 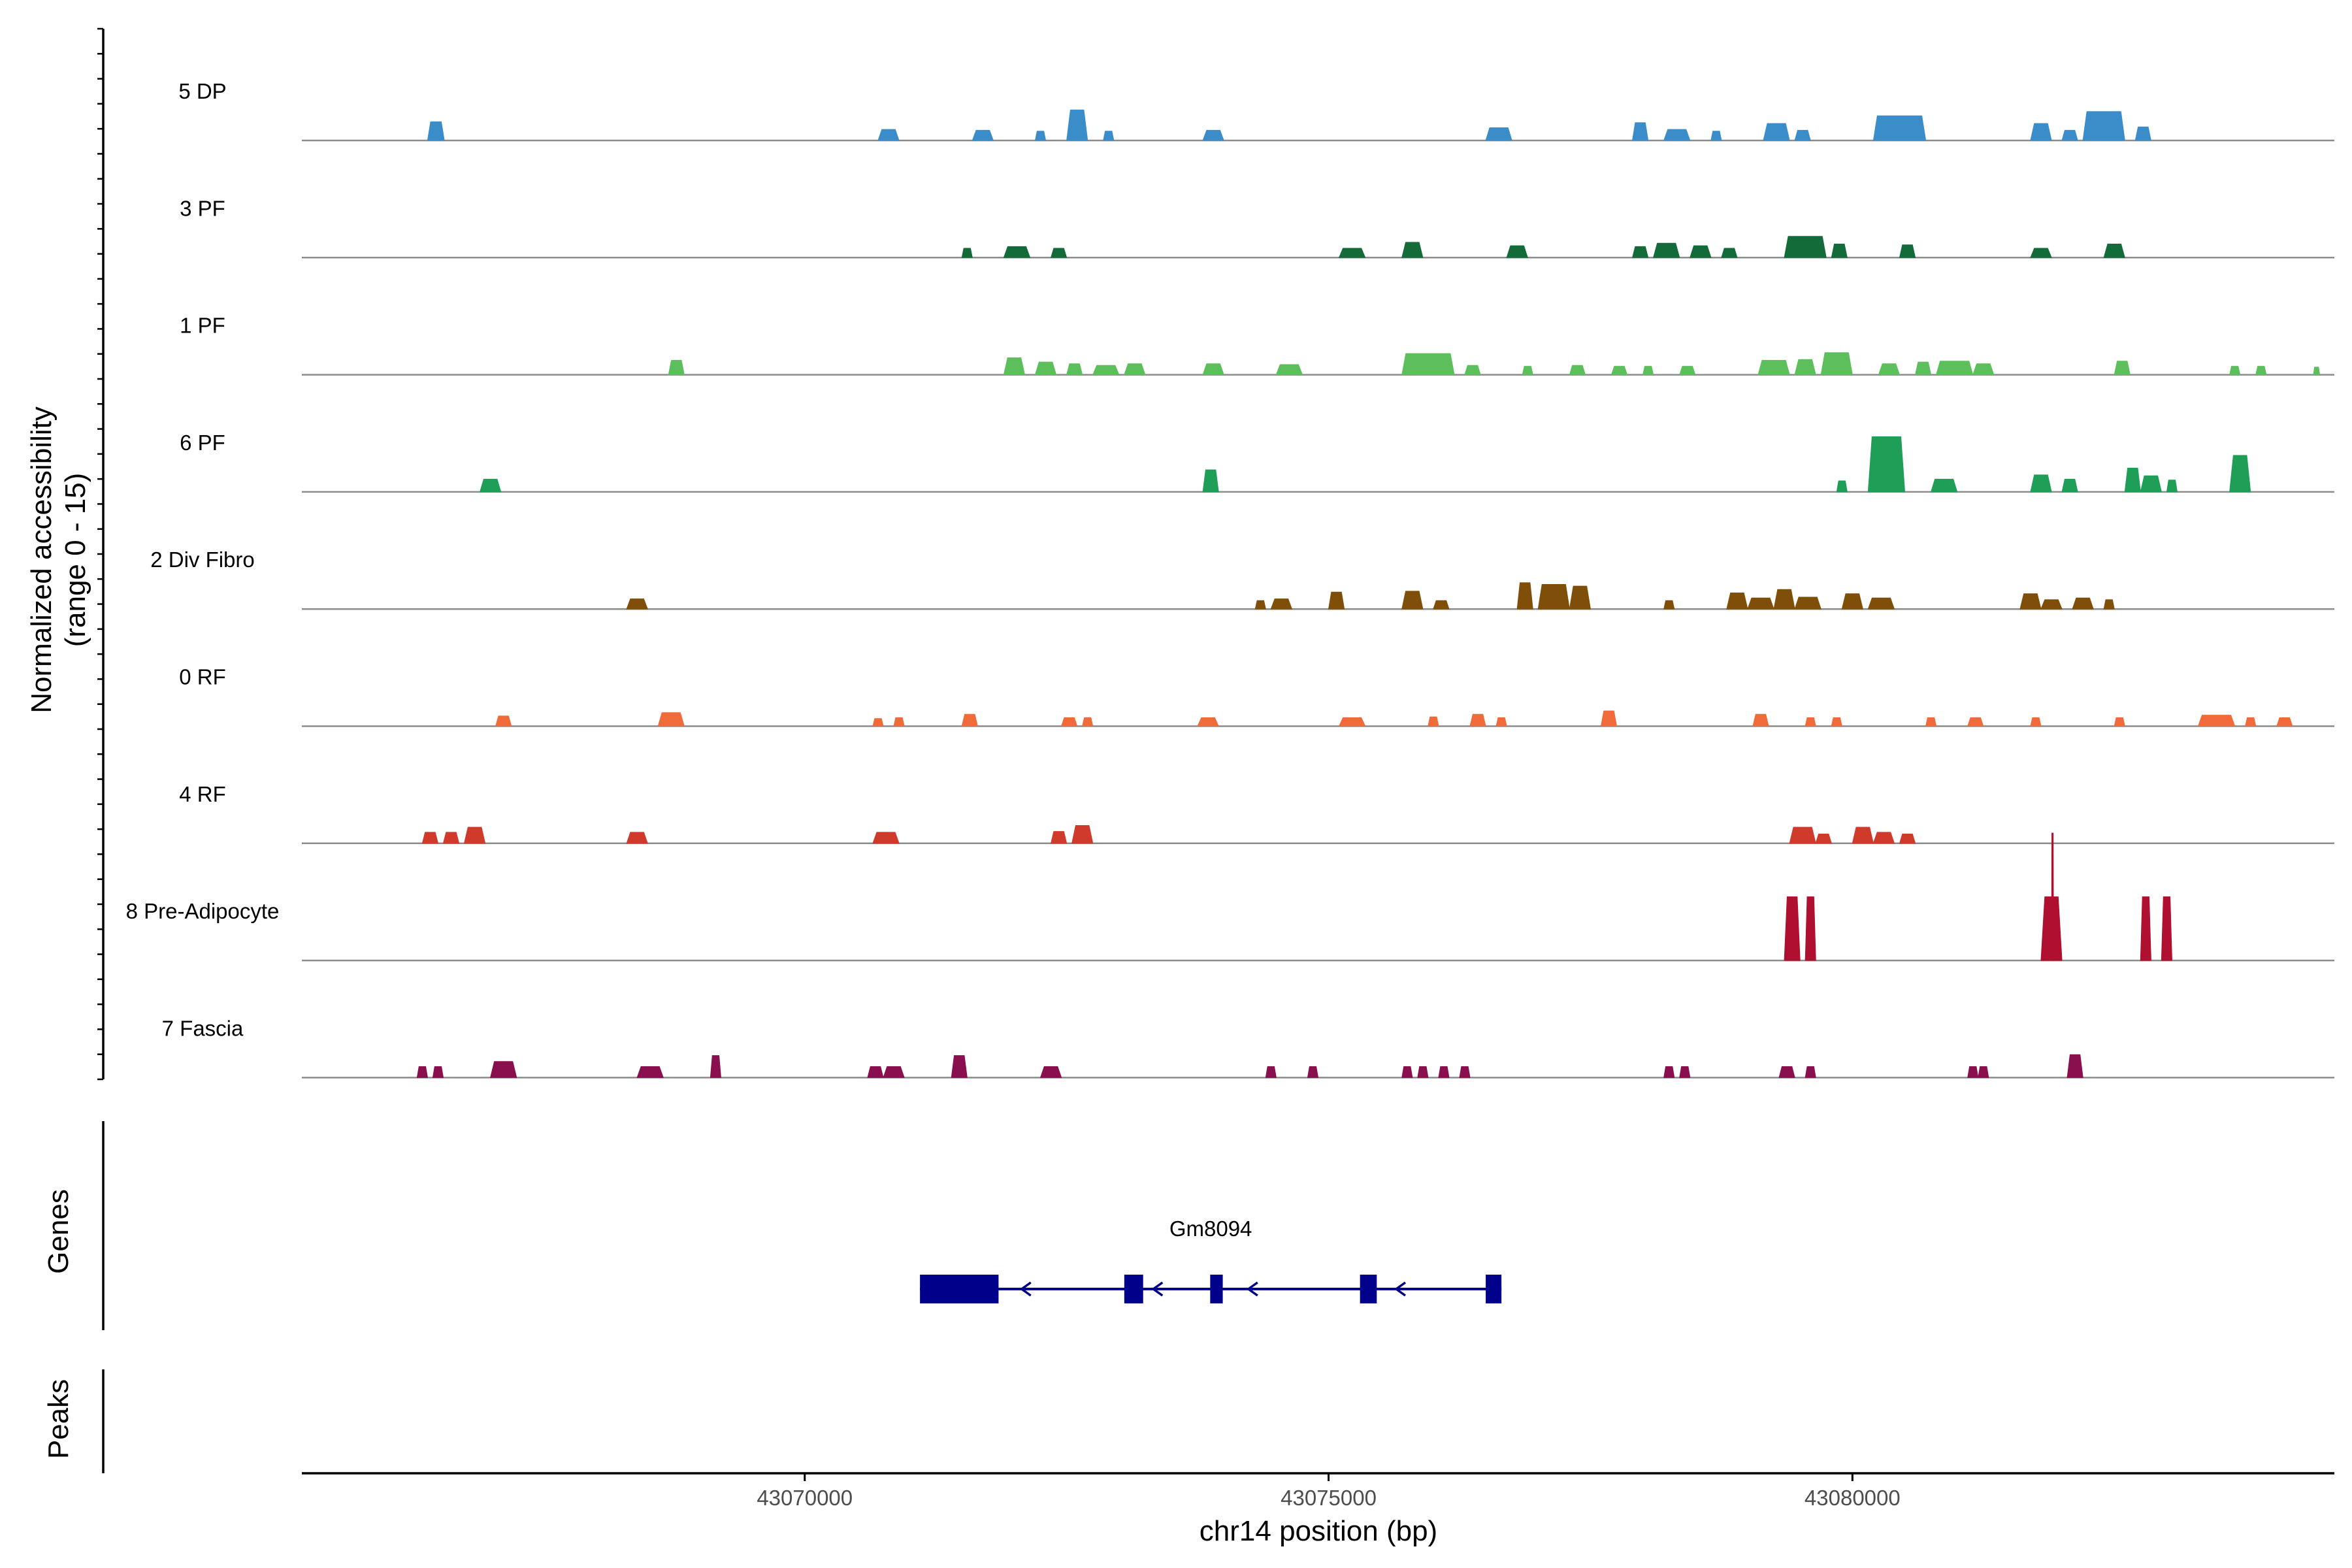 What do you see at coordinates (1242, 578) in the screenshot?
I see `track: 2 Div Fibro` at bounding box center [1242, 578].